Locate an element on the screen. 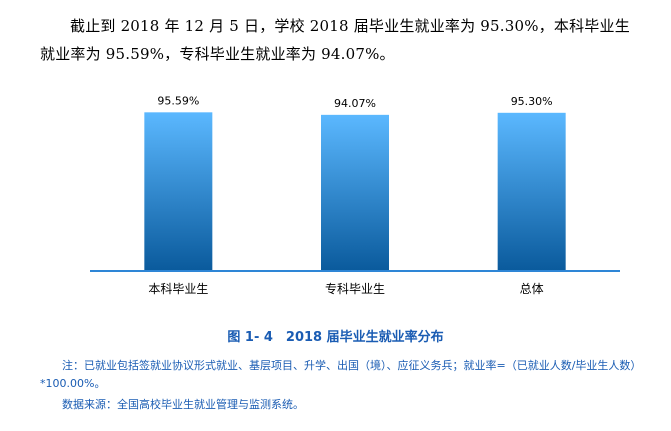 The width and height of the screenshot is (671, 431). data-label-1: 94.07% is located at coordinates (355, 103).